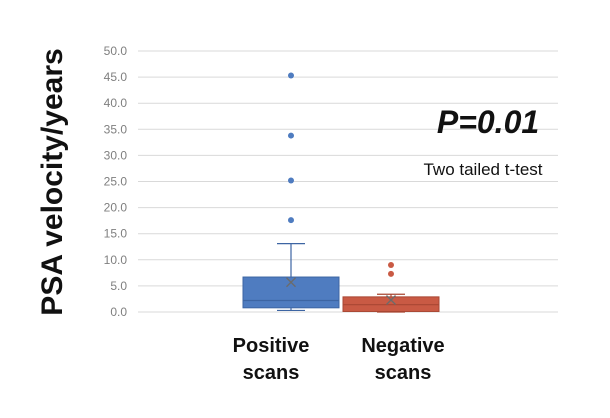  I want to click on category-label-1-line-0: Negative, so click(402, 346).